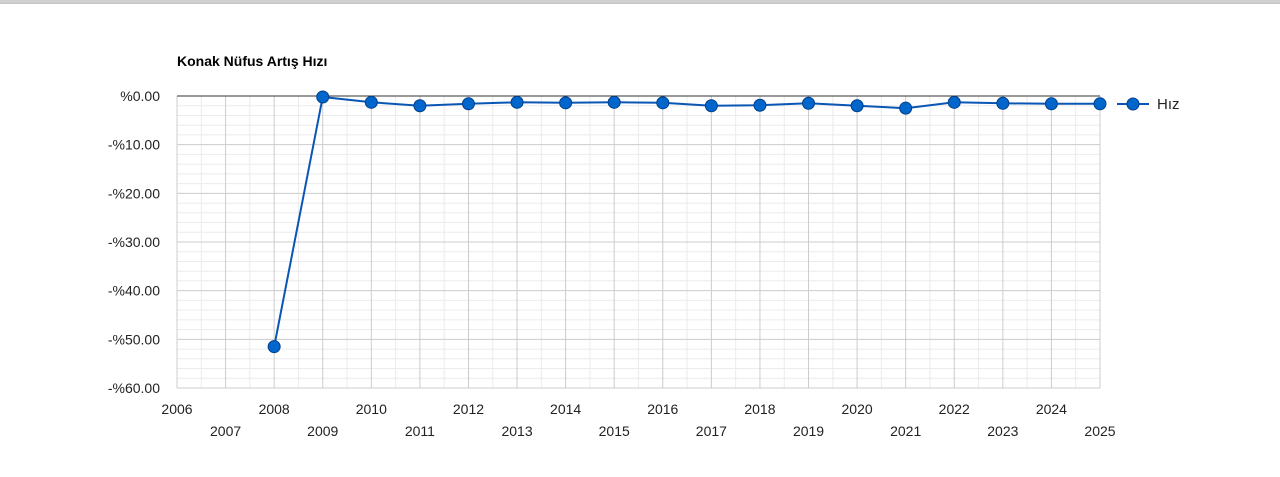 This screenshot has width=1280, height=477. Describe the element at coordinates (134, 388) in the screenshot. I see `y-tick-label: -%60.00` at that location.